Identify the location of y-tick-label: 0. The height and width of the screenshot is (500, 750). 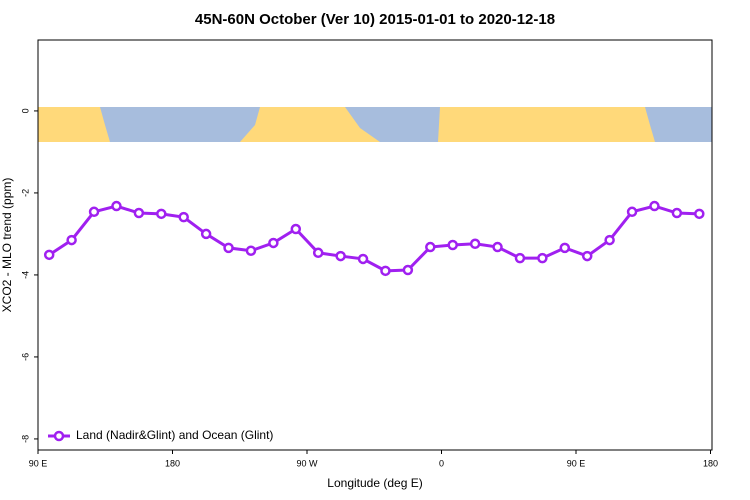
(25, 110).